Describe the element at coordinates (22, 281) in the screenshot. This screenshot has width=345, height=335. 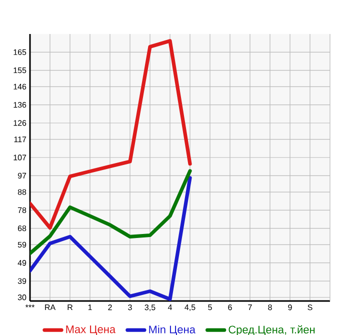
I see `y-tick-label: 39` at that location.